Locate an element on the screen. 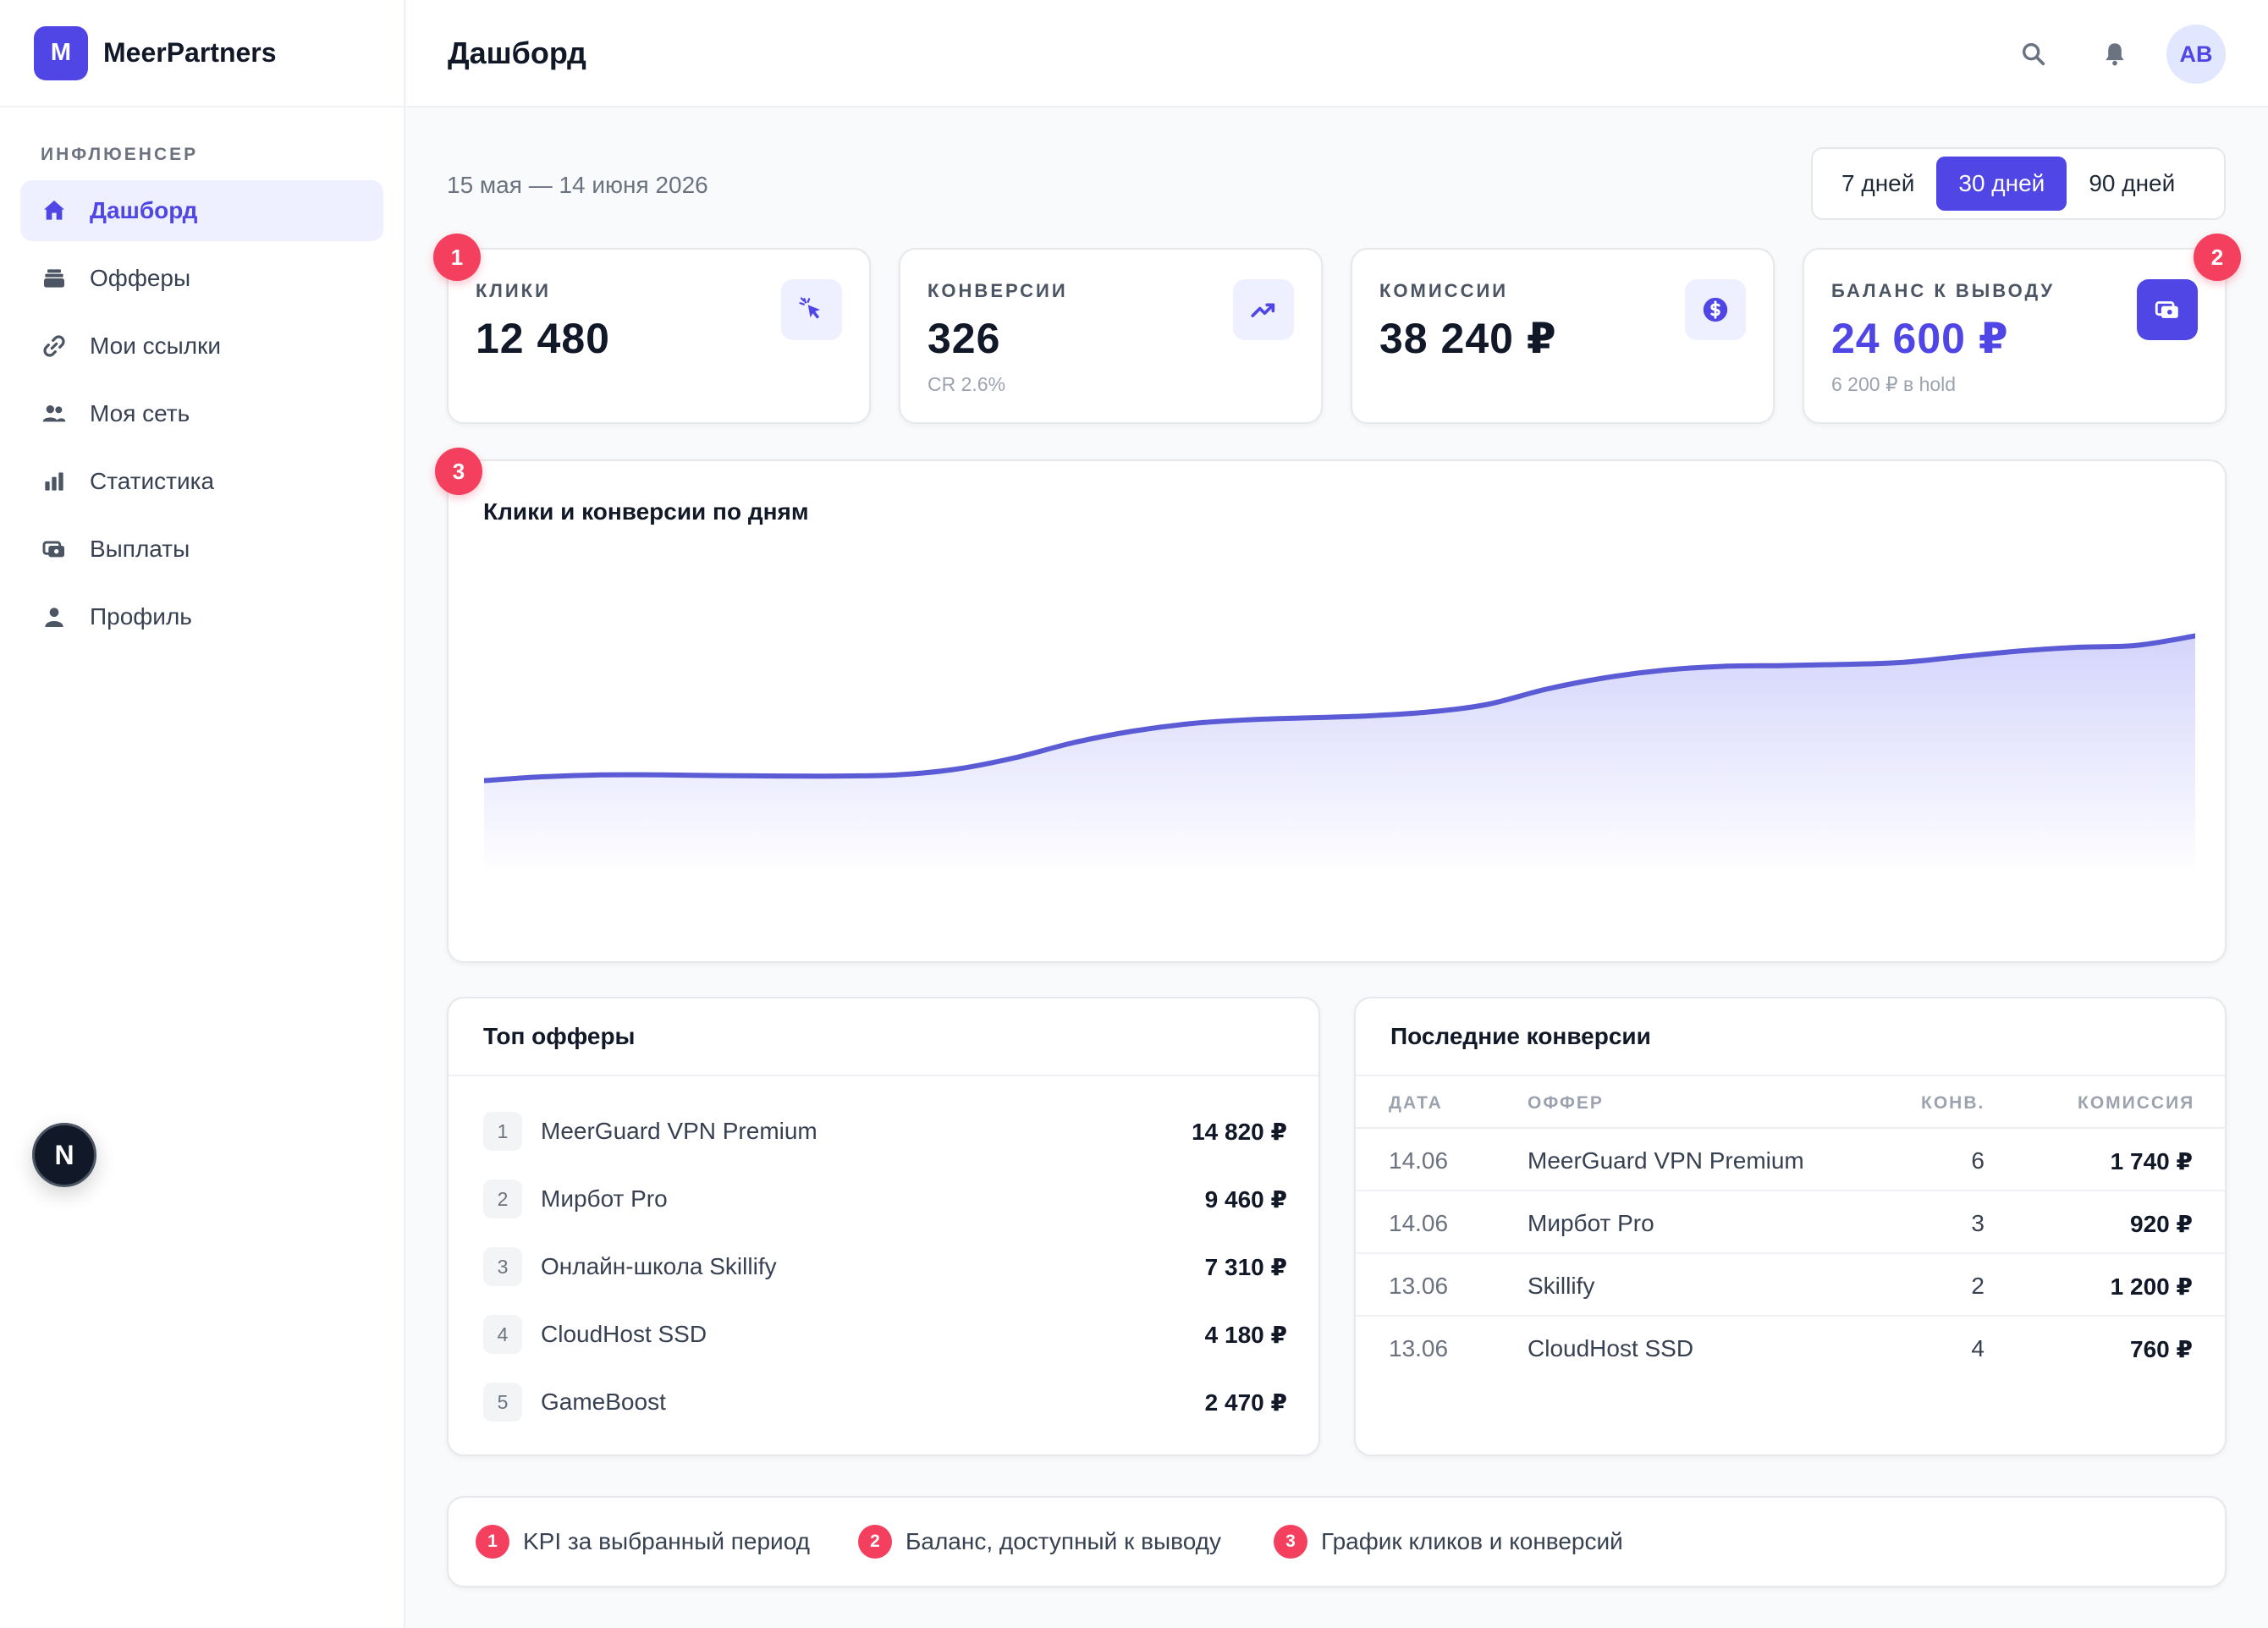 The width and height of the screenshot is (2268, 1628). cell-conversions: 4 is located at coordinates (1977, 1348).